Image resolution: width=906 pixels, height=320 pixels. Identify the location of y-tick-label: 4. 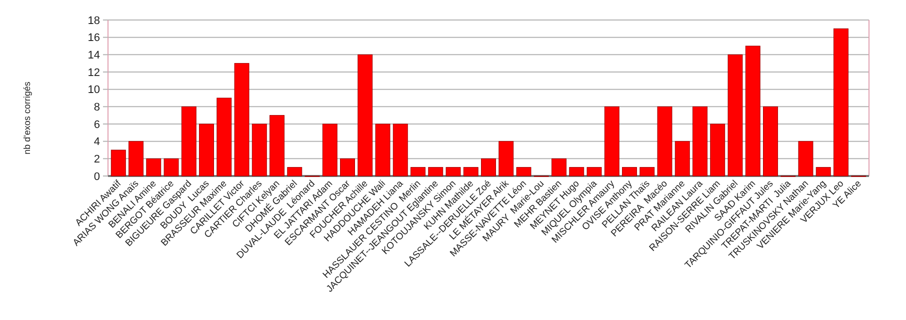
(97, 142).